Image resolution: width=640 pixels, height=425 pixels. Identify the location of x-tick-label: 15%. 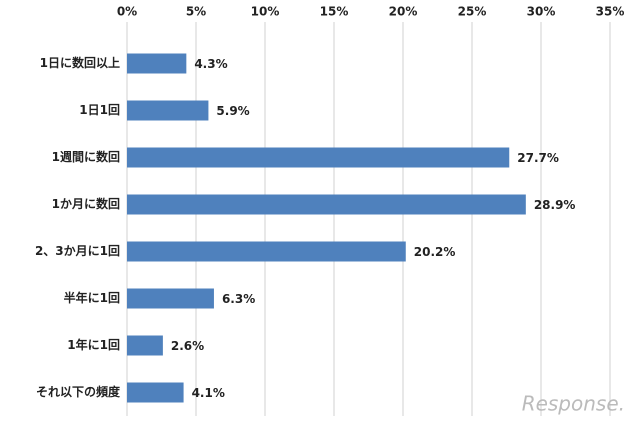
(334, 12).